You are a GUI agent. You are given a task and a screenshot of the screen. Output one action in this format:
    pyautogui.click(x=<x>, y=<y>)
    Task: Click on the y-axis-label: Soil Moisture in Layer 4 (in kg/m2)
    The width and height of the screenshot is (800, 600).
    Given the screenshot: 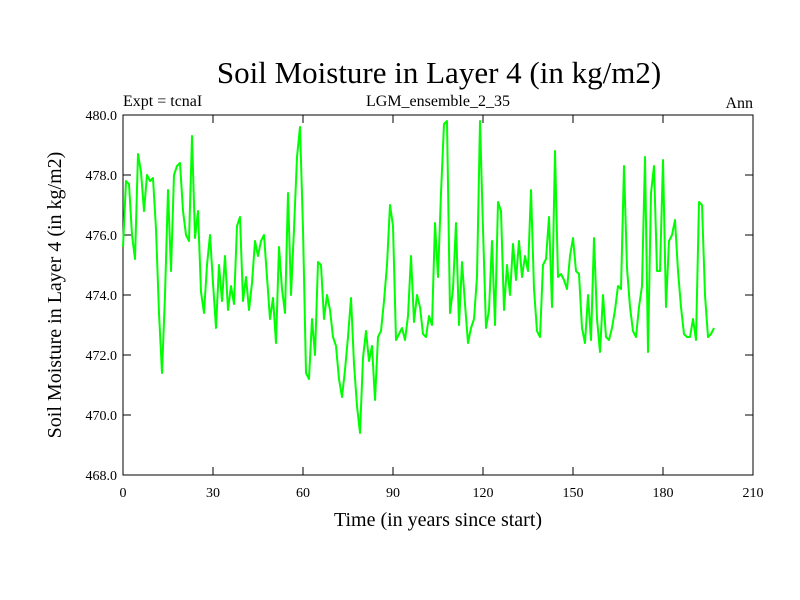 What is the action you would take?
    pyautogui.click(x=55, y=295)
    